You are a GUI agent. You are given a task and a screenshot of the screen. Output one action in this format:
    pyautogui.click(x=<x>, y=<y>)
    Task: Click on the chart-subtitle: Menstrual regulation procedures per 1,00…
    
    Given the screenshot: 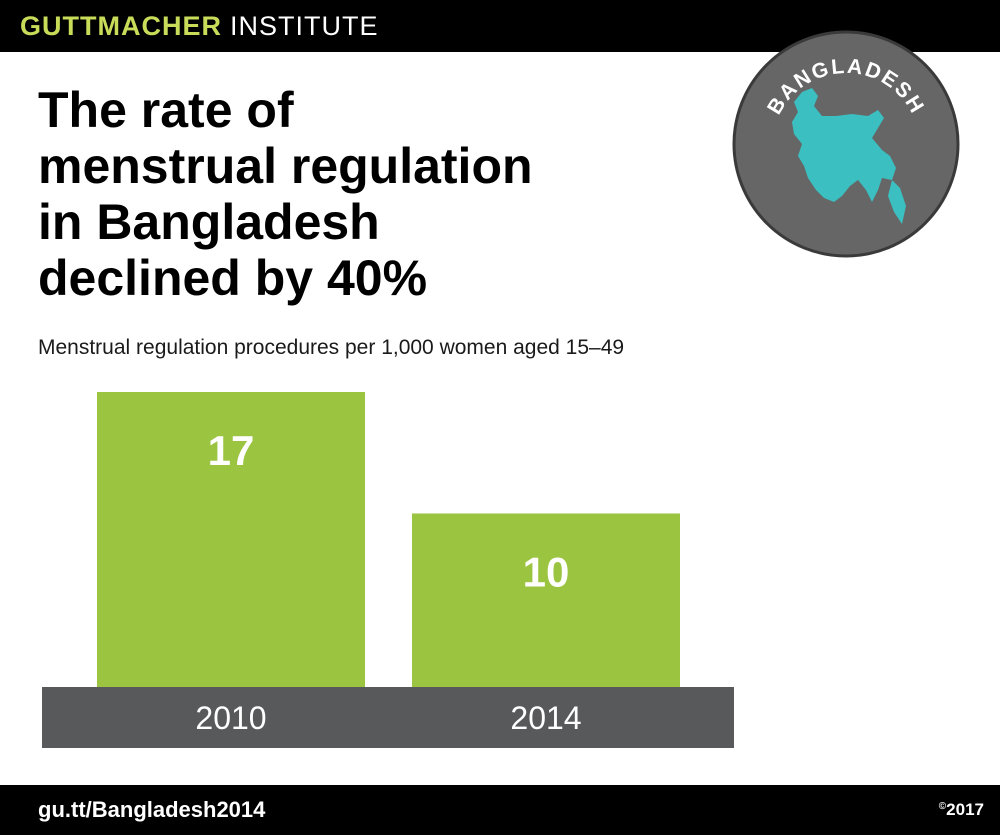 What is the action you would take?
    pyautogui.click(x=331, y=347)
    